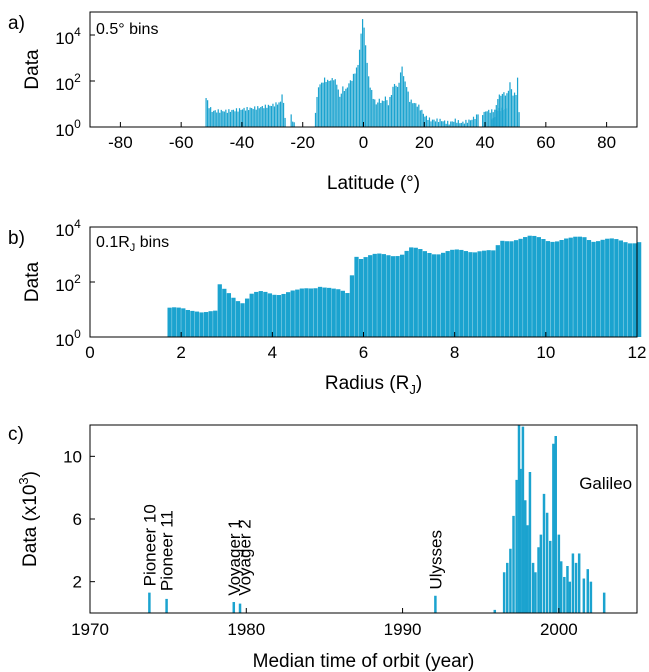 This screenshot has width=649, height=672. What do you see at coordinates (419, 383) in the screenshot?
I see `x-axis-label-tail: )` at bounding box center [419, 383].